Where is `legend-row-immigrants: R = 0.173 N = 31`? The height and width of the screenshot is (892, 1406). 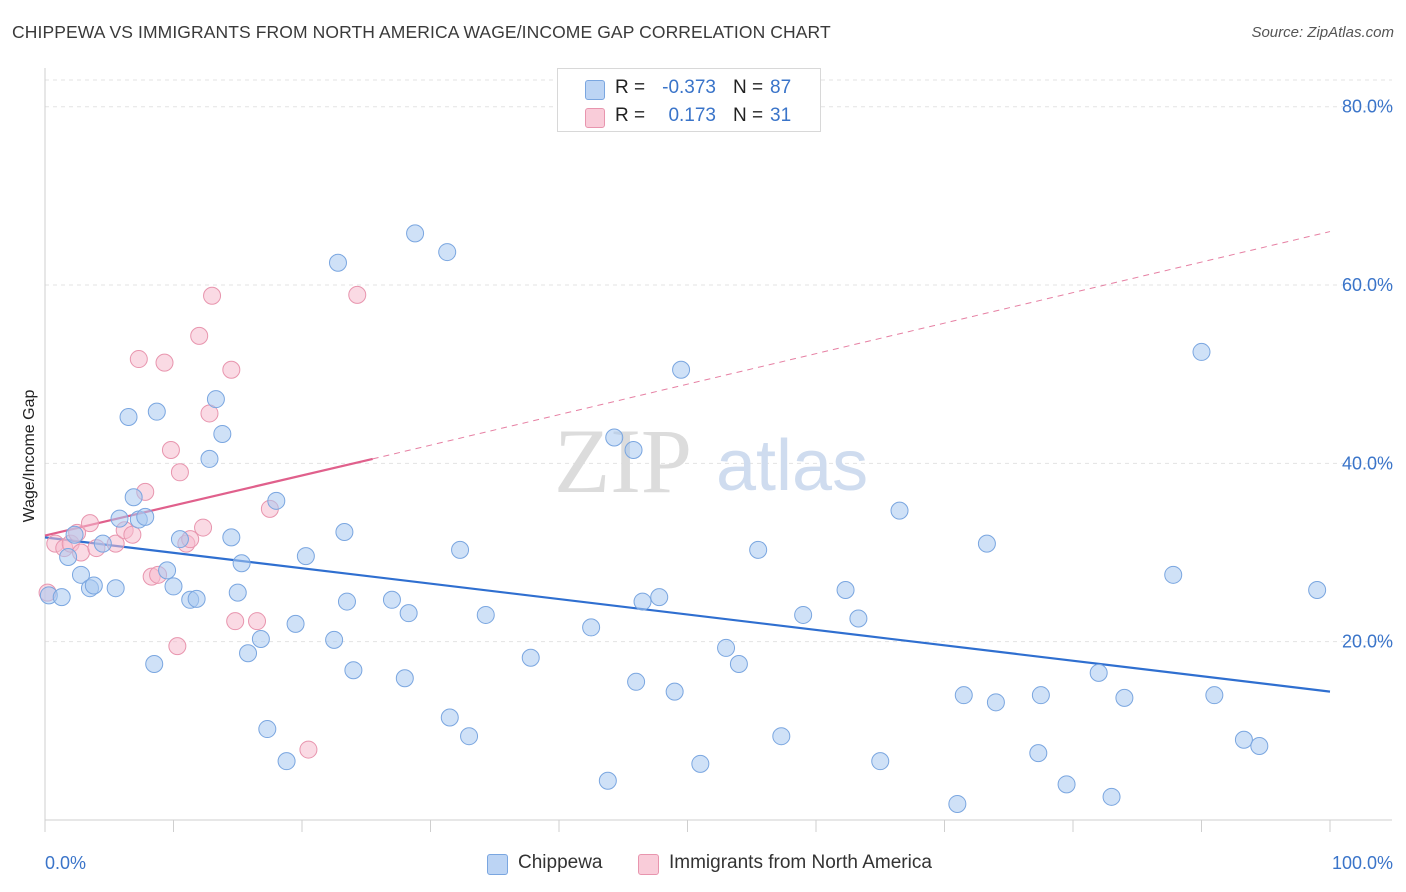
legend-row-immigrants: R = 0.173 N = 31 is located at coordinates (689, 117).